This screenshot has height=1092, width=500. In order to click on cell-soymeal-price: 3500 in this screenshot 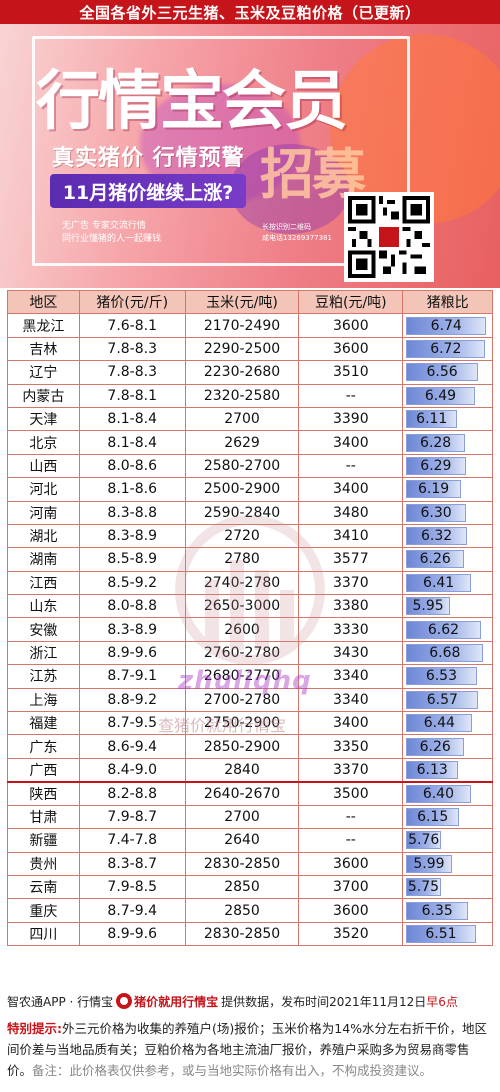, I will do `click(351, 793)`.